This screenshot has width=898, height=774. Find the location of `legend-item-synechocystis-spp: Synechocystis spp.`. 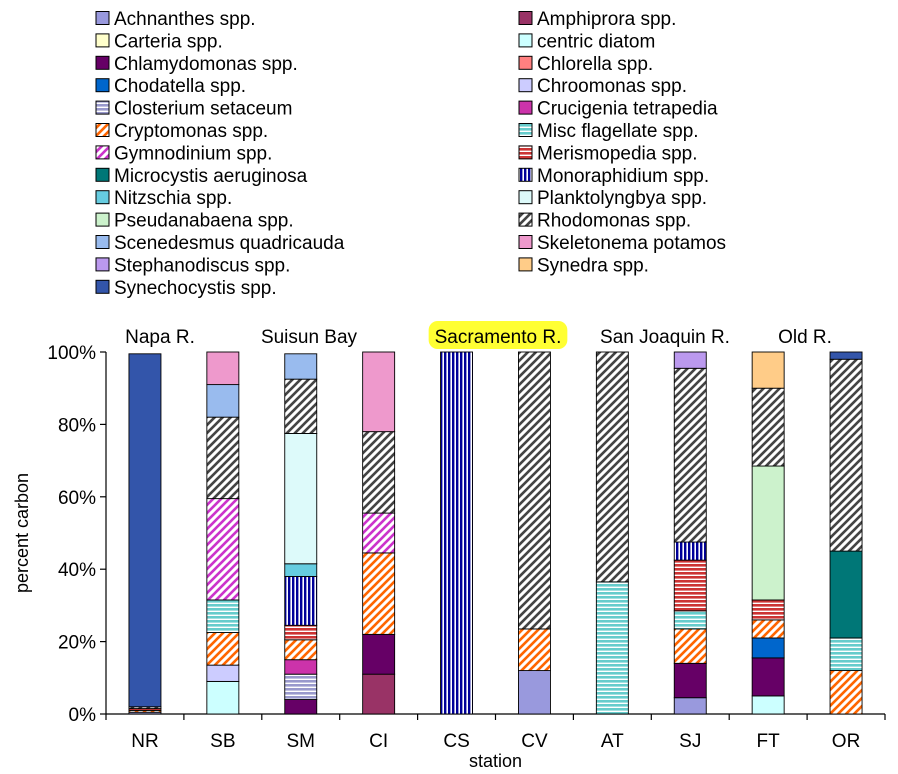

legend-item-synechocystis-spp: Synechocystis spp. is located at coordinates (186, 288).